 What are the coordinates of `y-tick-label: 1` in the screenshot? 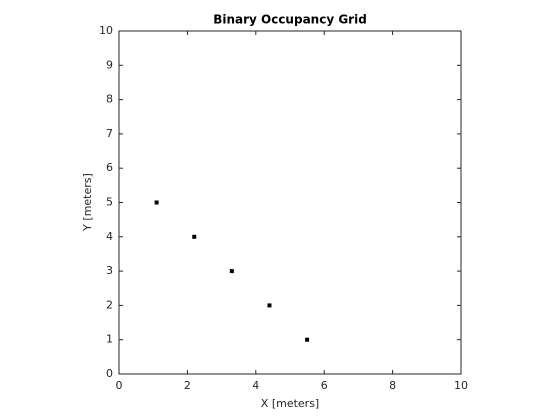 It's located at (109, 339).